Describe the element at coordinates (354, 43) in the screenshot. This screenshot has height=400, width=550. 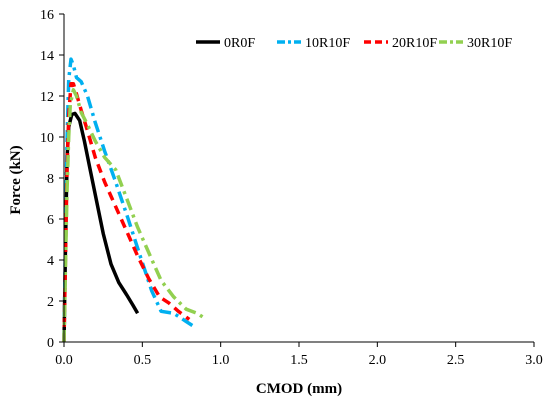
I see `legend: 0R0F 10R10F 20R10F 30R10F` at that location.